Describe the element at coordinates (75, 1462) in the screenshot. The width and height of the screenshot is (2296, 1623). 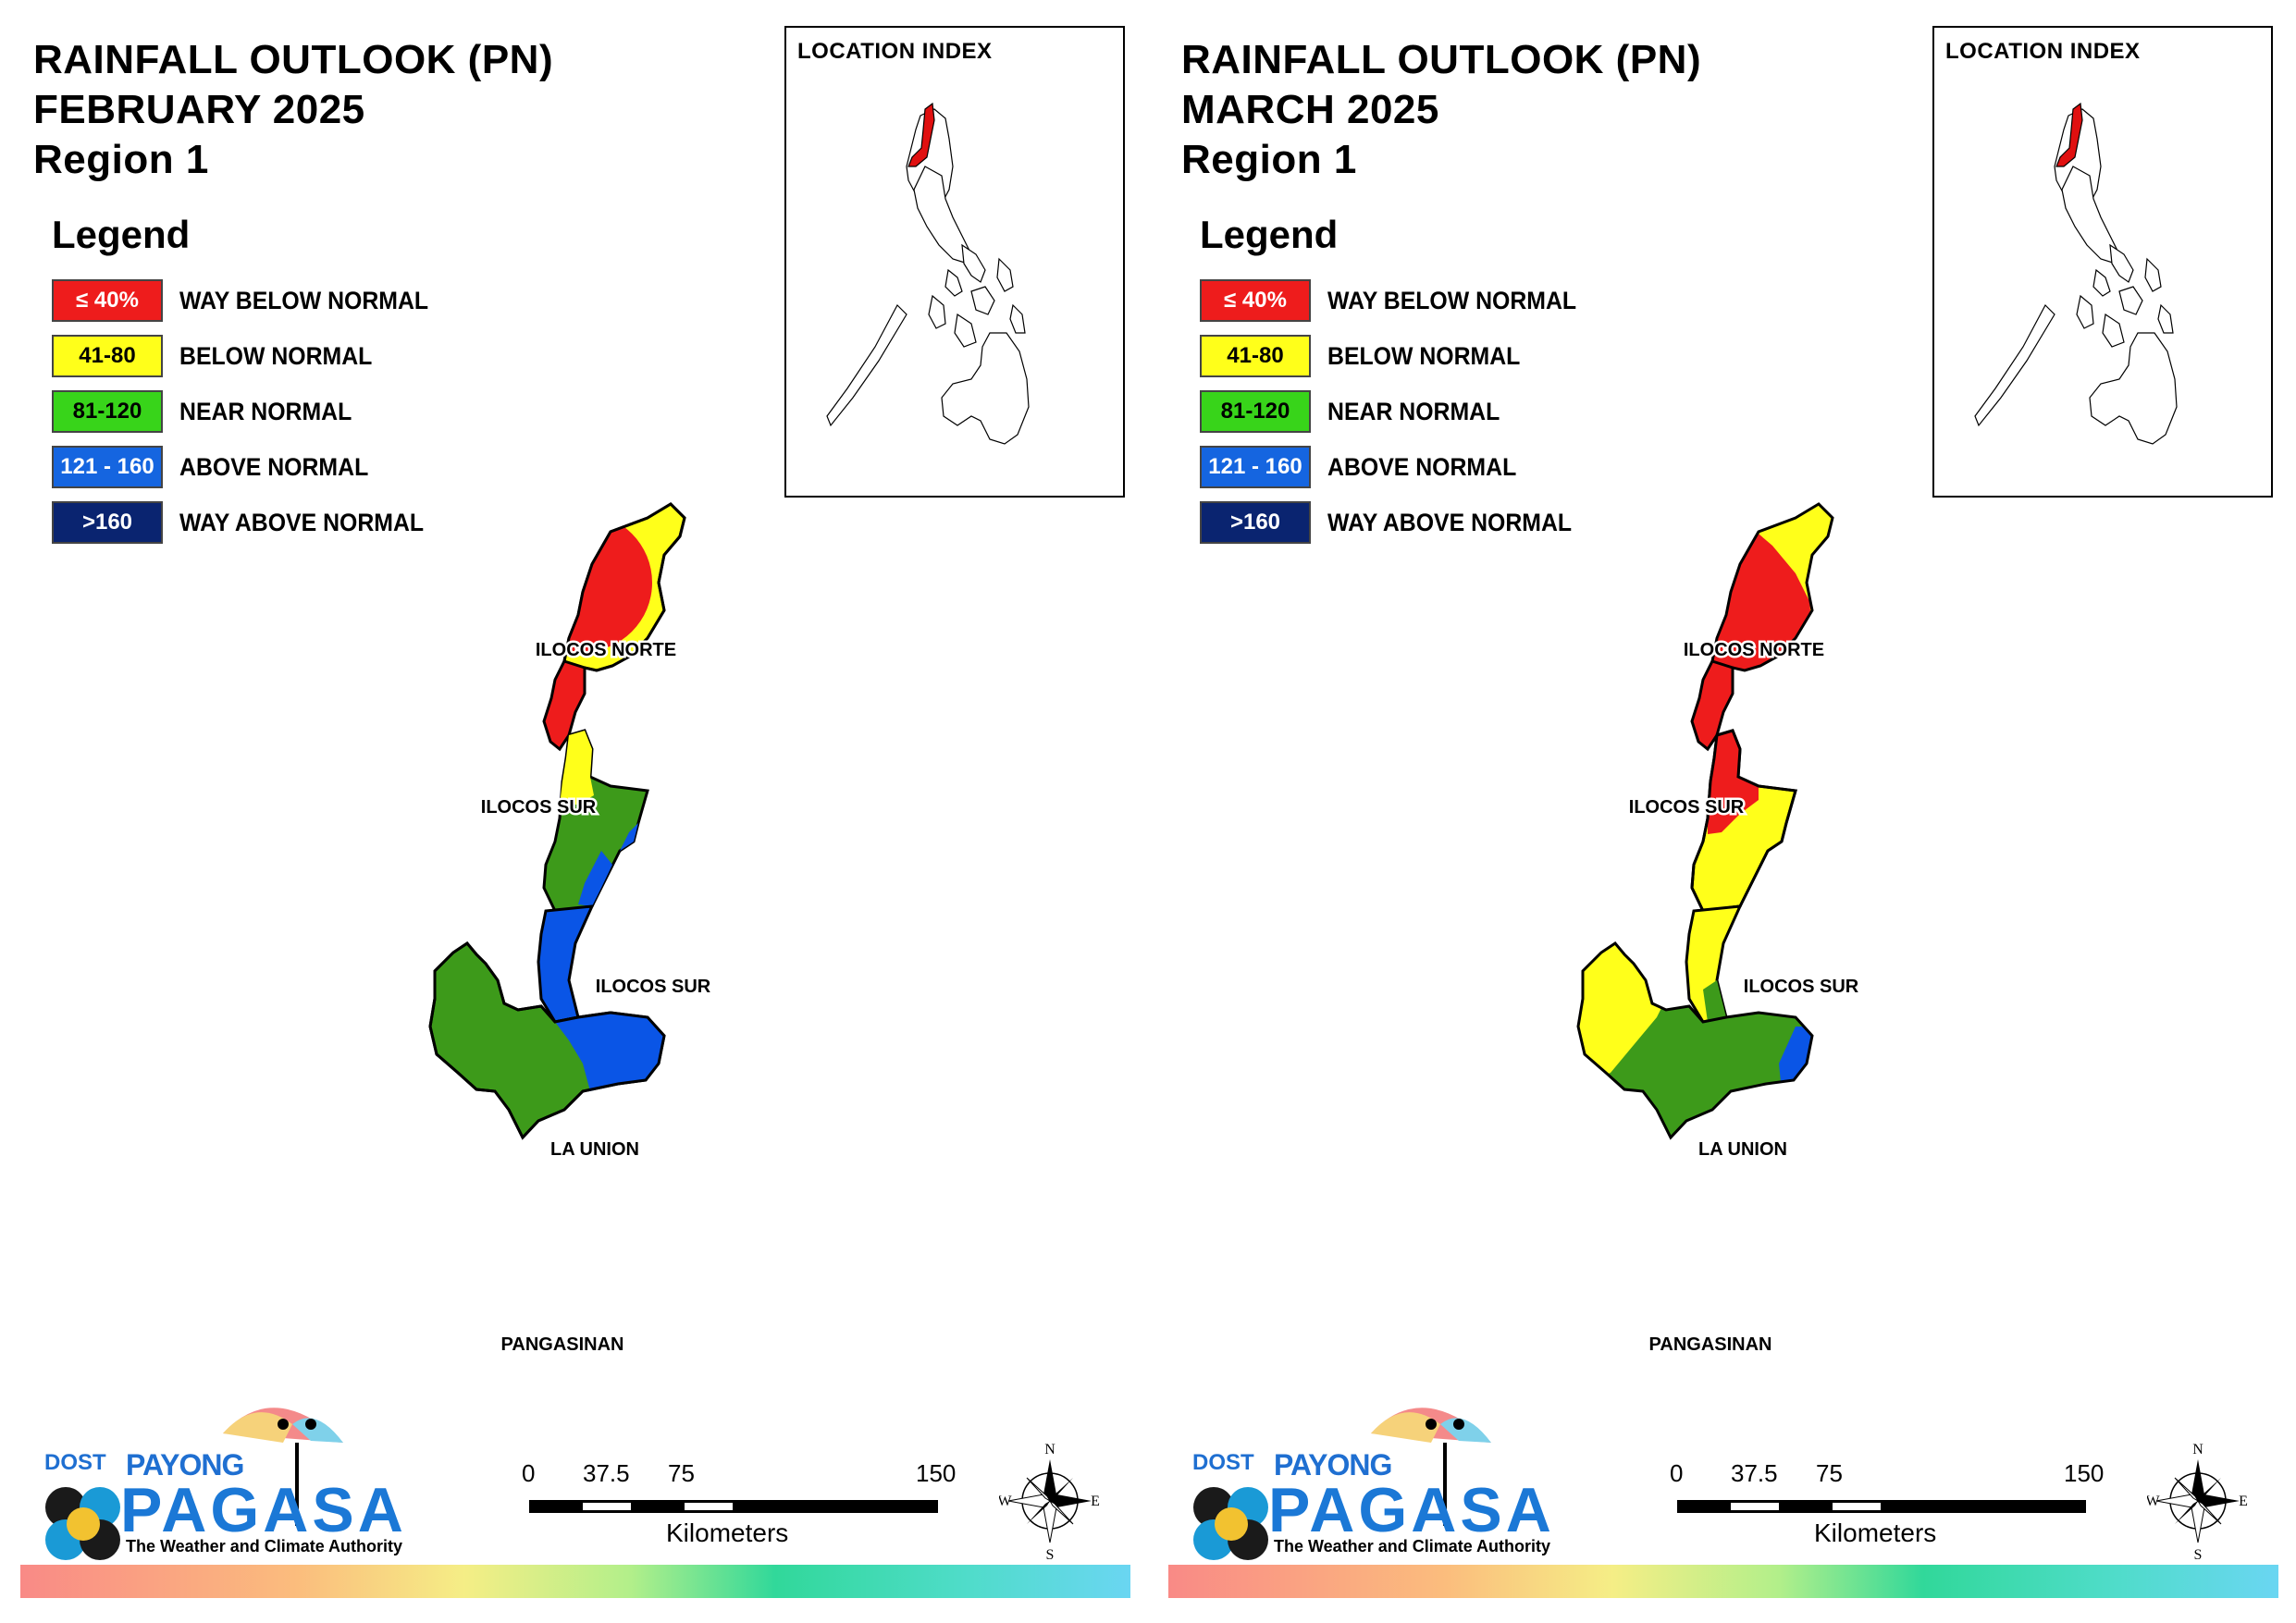
I see `logo-dost: DOST` at that location.